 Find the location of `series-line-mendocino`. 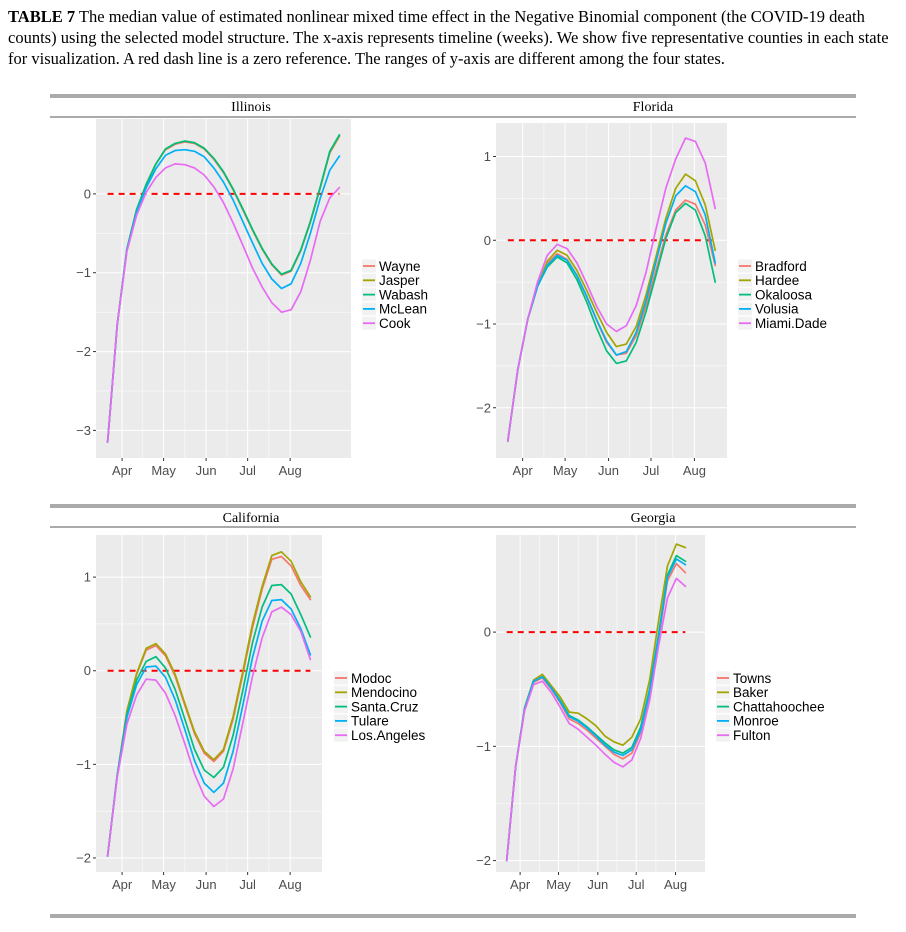

series-line-mendocino is located at coordinates (209, 703).